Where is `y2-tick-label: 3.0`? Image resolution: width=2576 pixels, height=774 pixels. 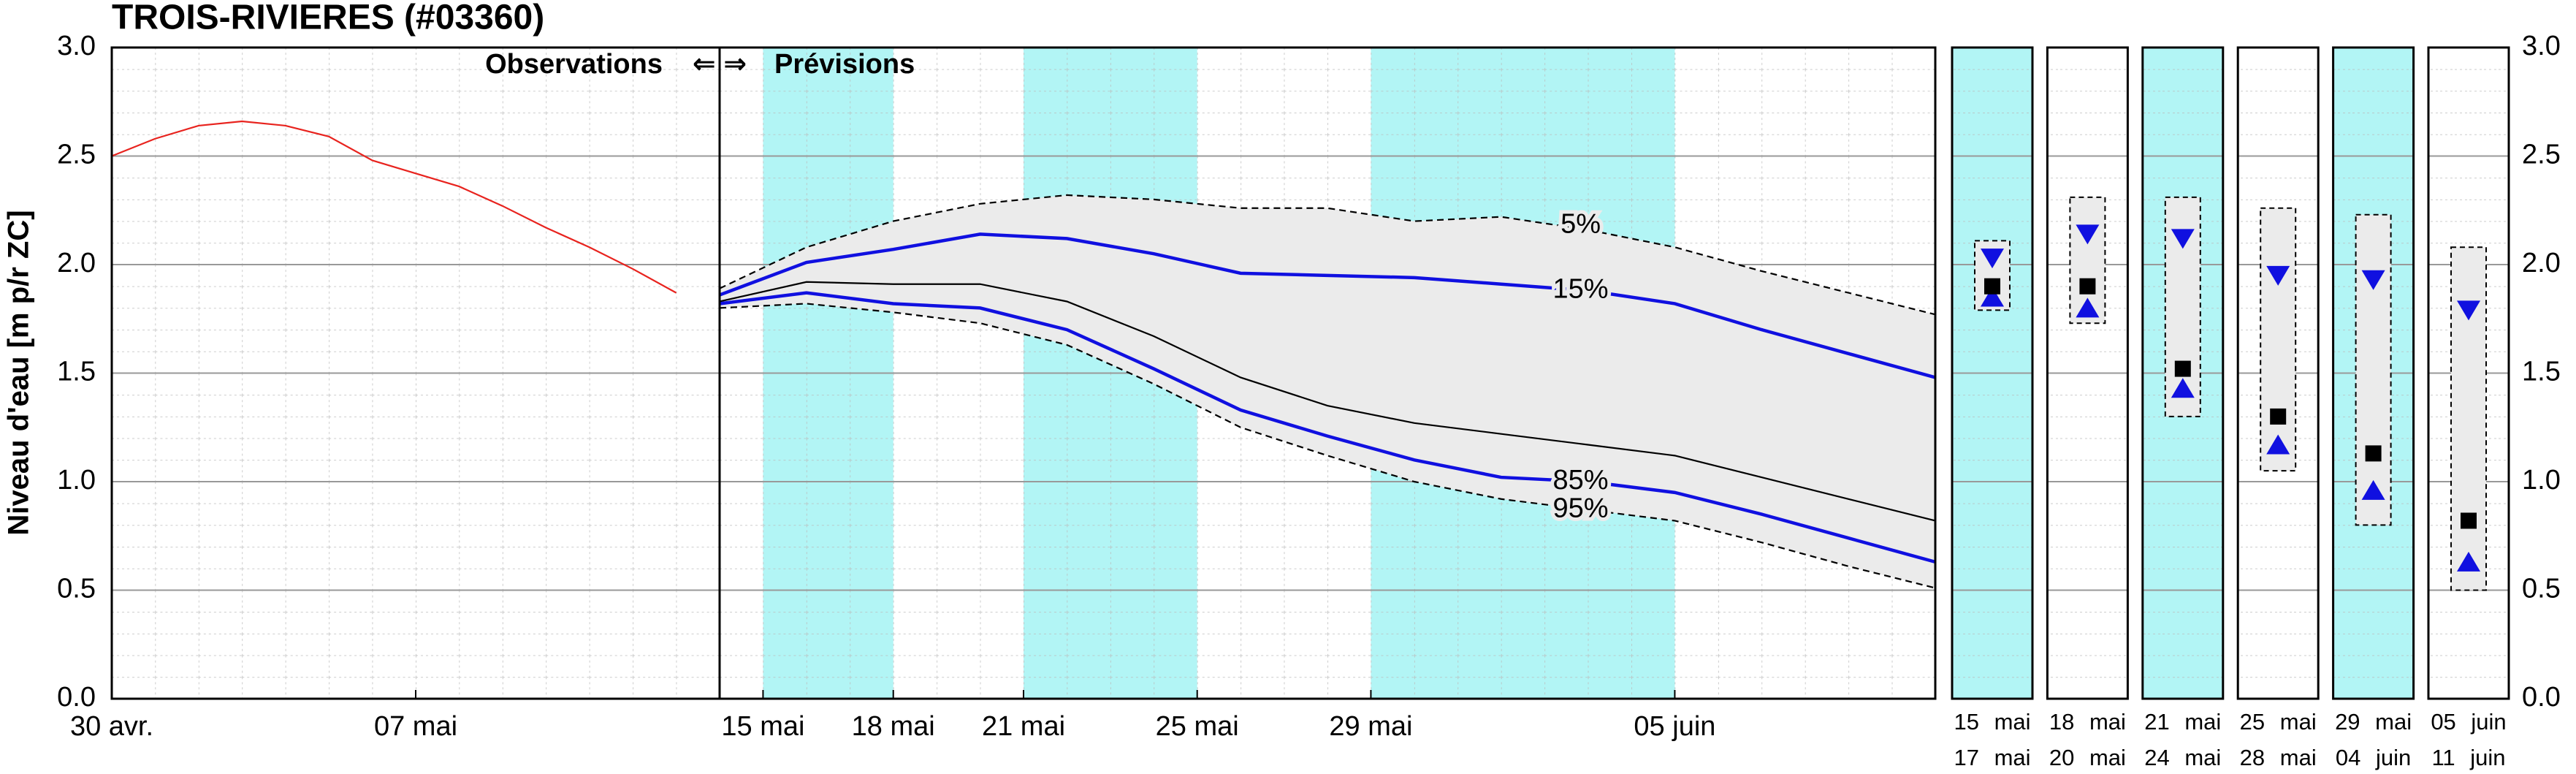
y2-tick-label: 3.0 is located at coordinates (2541, 46).